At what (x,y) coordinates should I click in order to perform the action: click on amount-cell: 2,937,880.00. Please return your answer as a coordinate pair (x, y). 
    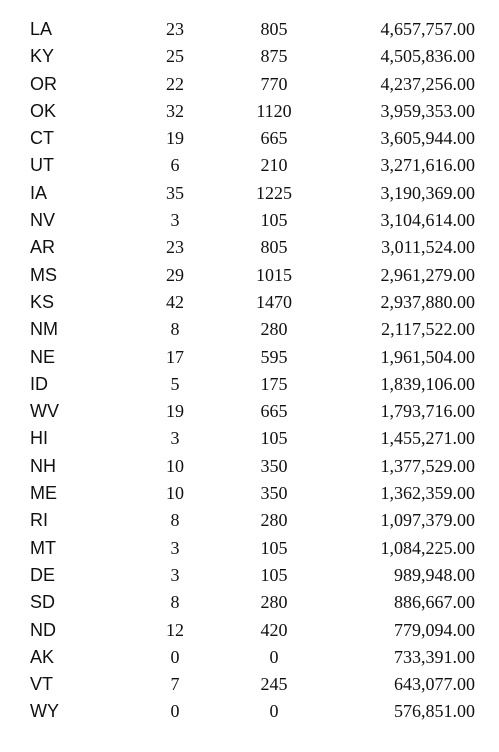
    Looking at the image, I should click on (428, 301).